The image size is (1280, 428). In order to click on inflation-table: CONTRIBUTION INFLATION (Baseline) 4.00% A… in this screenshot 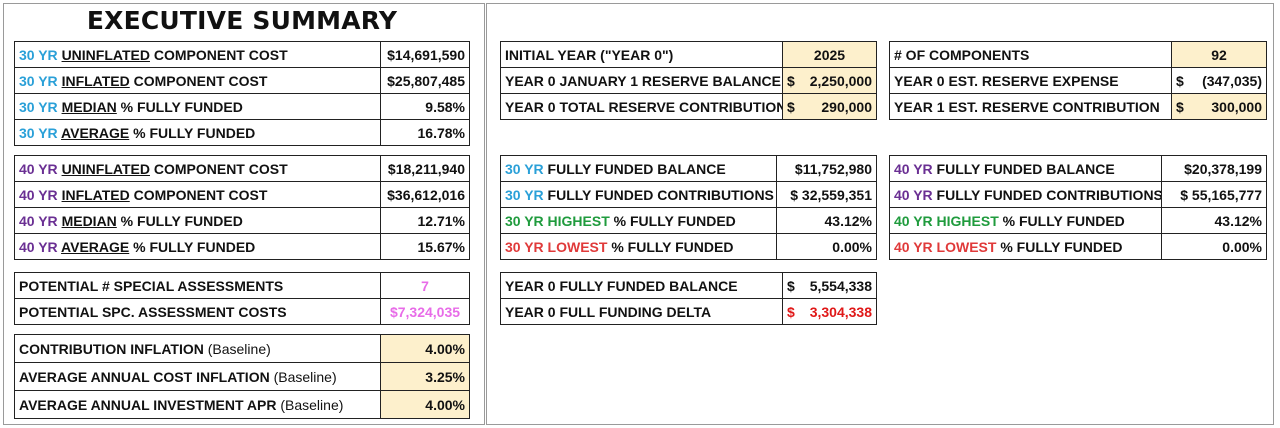, I will do `click(242, 376)`.